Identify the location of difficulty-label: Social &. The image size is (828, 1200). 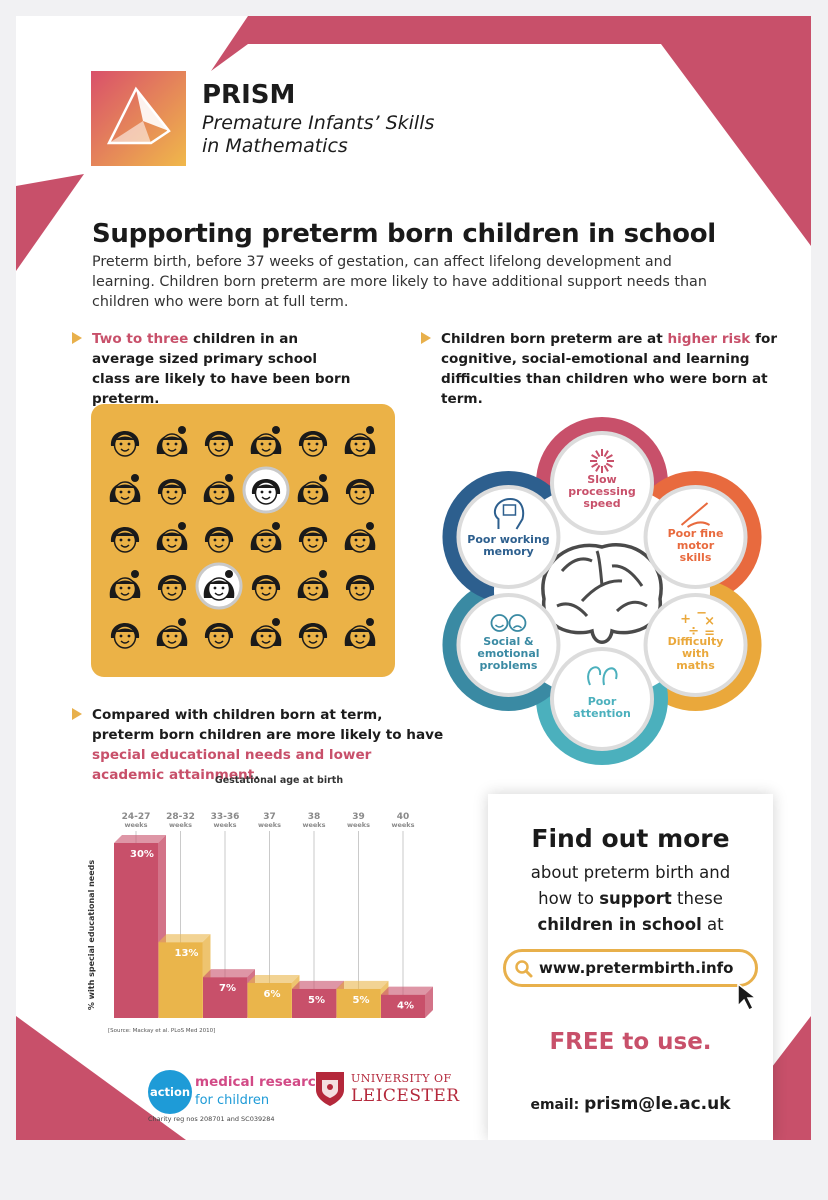
(508, 641).